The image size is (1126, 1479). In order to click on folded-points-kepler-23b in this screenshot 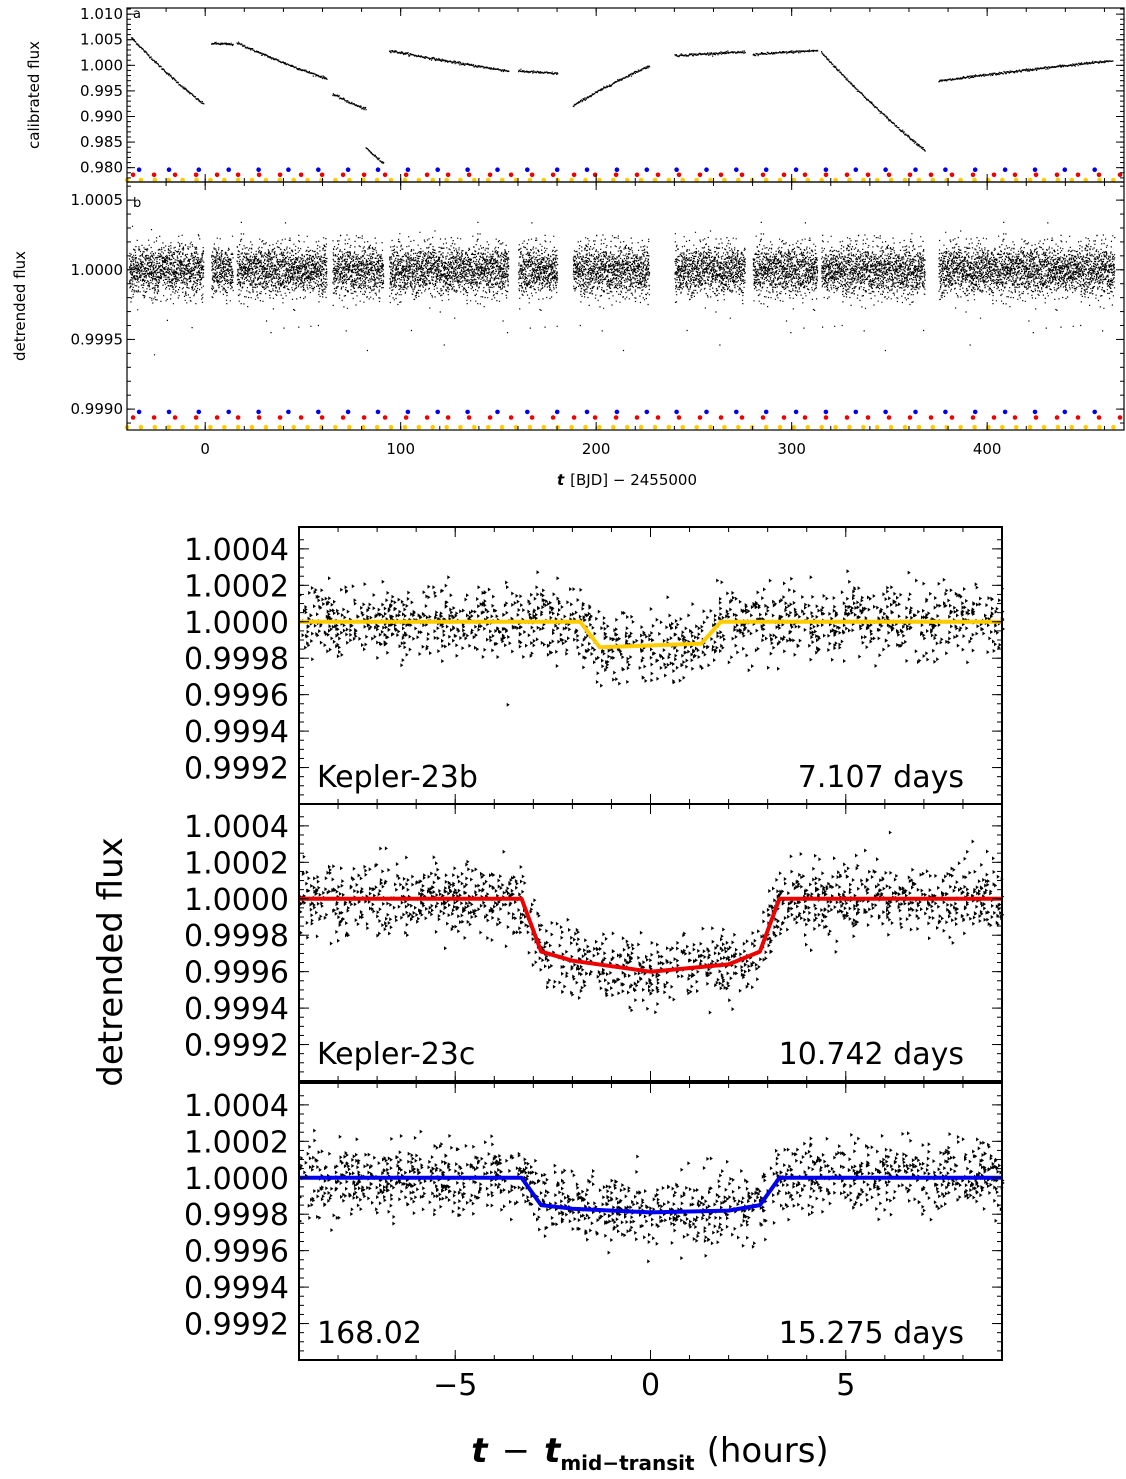, I will do `click(652, 638)`.